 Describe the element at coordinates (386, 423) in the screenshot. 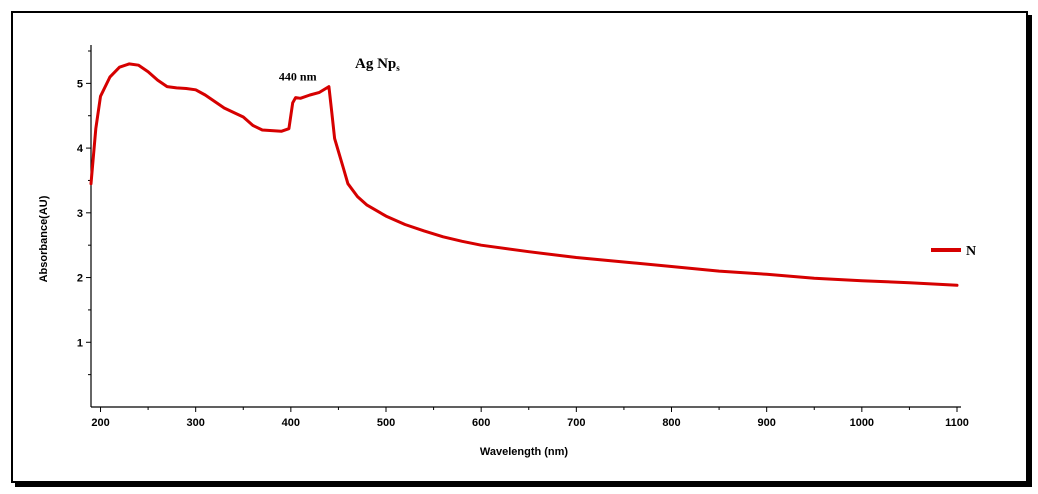

I see `x-tick-label: 500` at that location.